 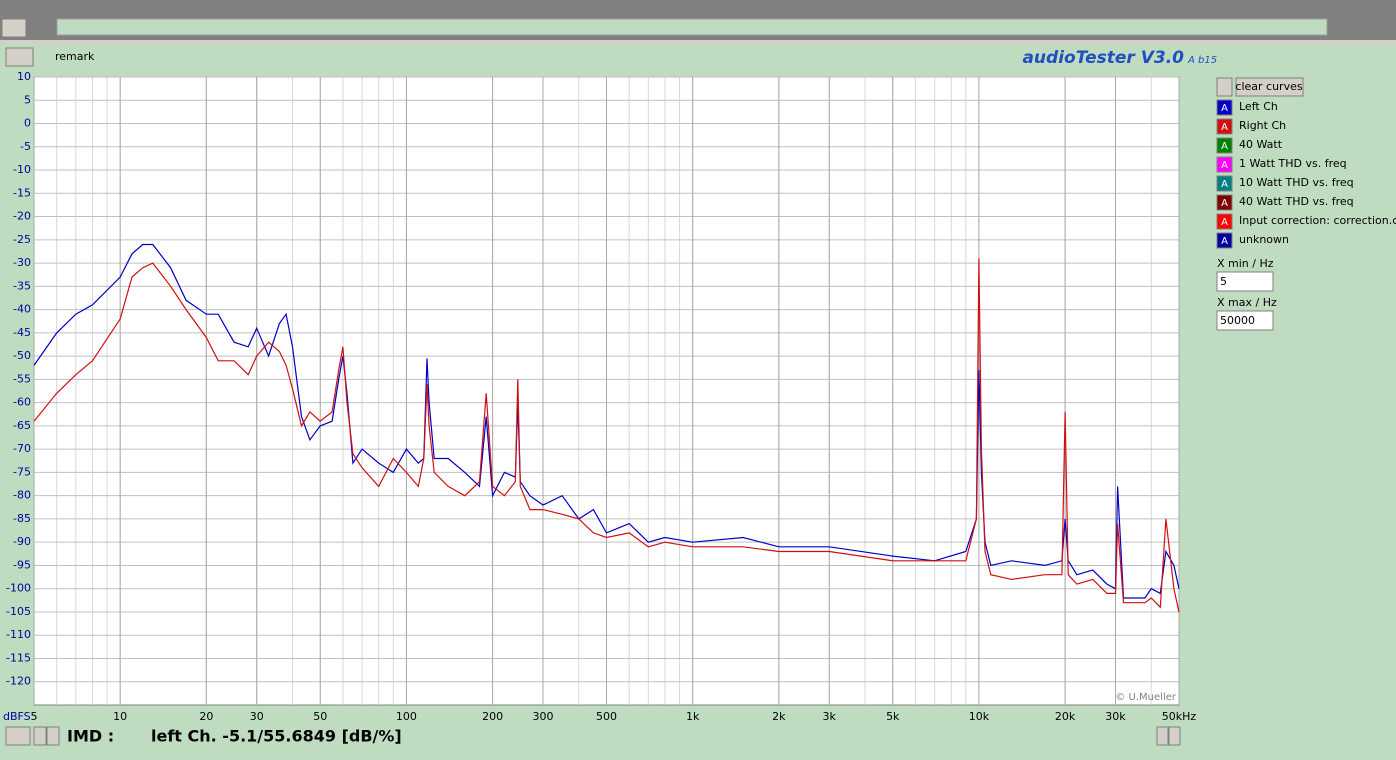 What do you see at coordinates (698, 42) in the screenshot?
I see `top-divider` at bounding box center [698, 42].